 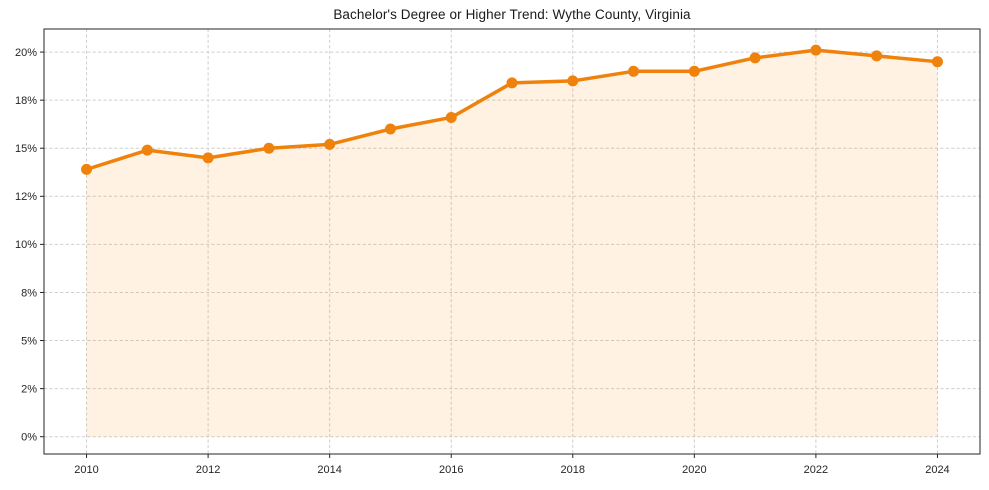 I want to click on y-tick-label: 0%, so click(x=29, y=437).